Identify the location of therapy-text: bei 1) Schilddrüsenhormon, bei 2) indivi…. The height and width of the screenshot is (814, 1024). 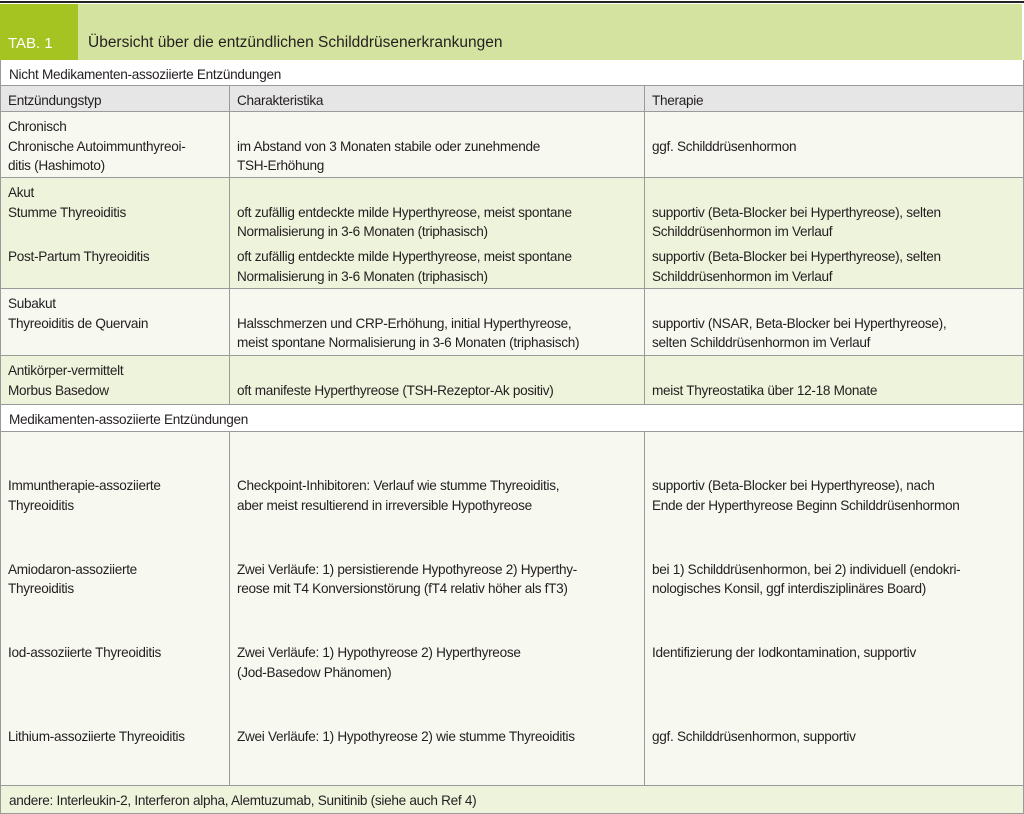
(806, 579).